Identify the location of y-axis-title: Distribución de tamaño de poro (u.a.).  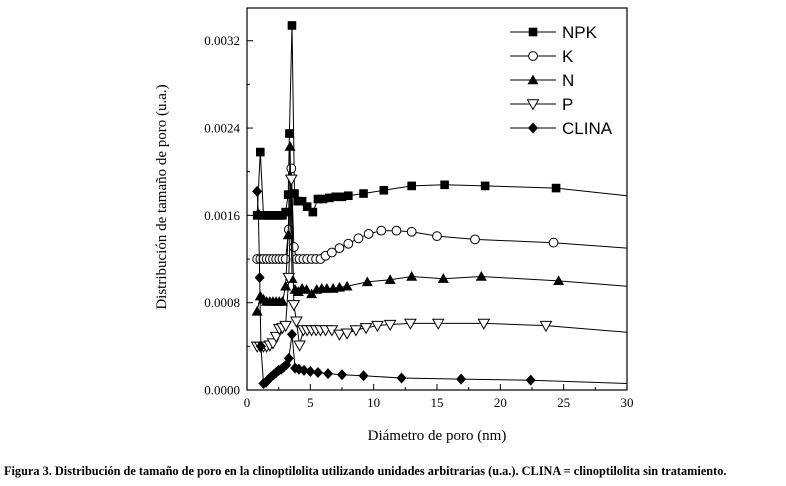
(162, 196).